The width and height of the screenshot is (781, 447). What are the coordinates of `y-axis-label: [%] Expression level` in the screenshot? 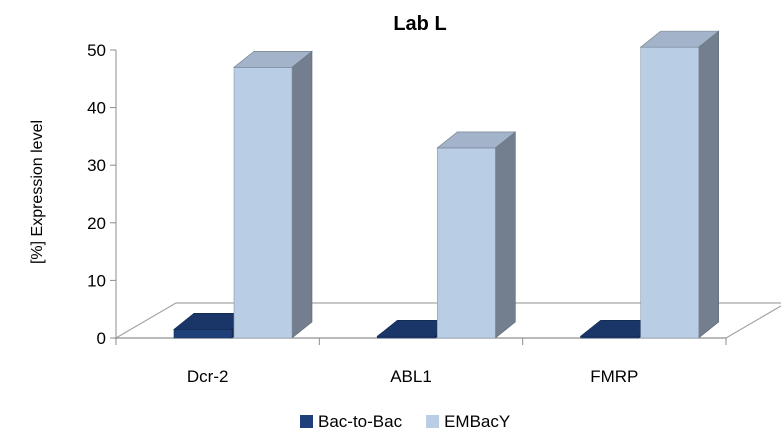 It's located at (37, 192).